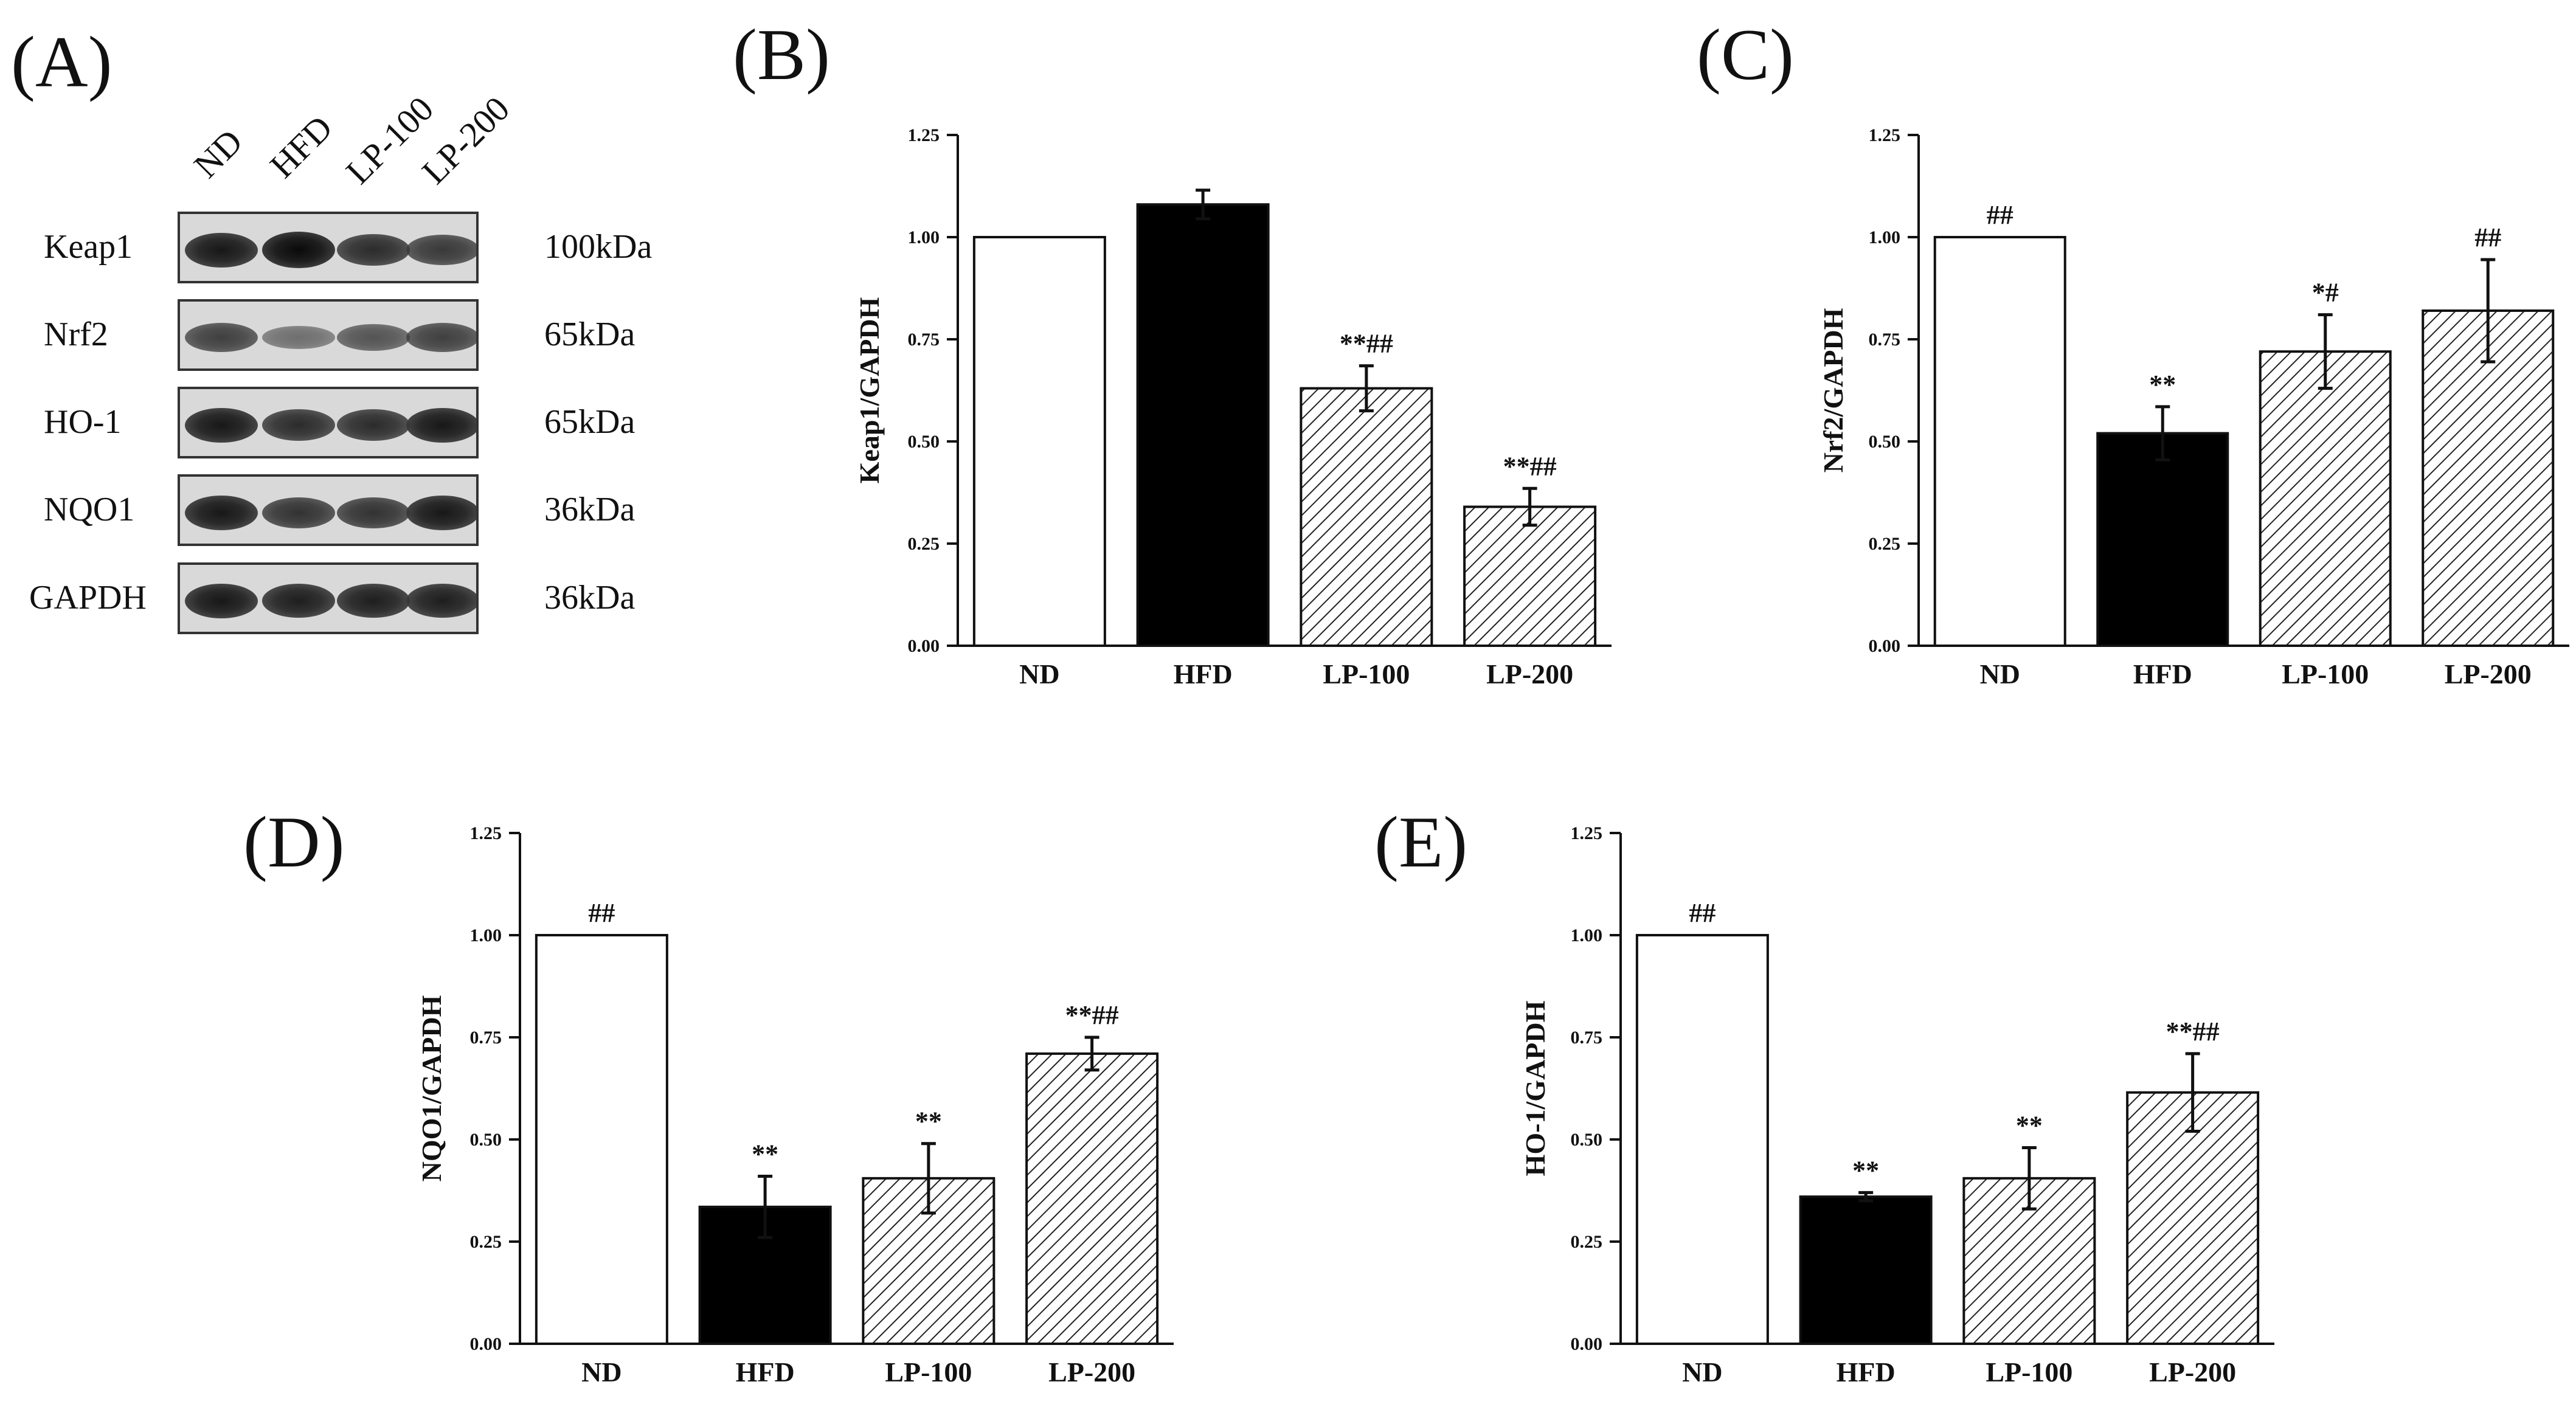 This screenshot has height=1407, width=2576. Describe the element at coordinates (431, 1088) in the screenshot. I see `y-axis-label: NQO1/GAPDH` at that location.